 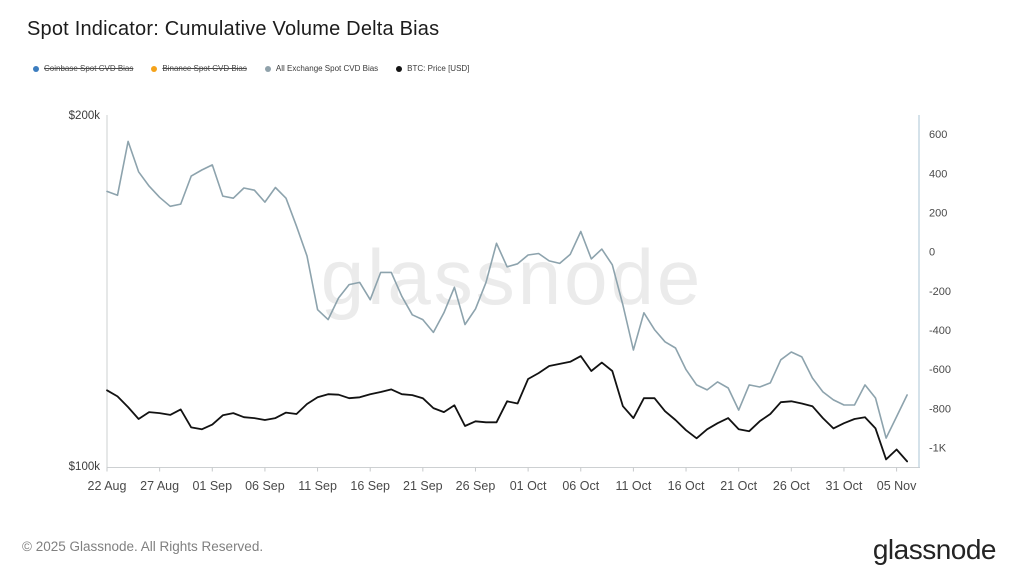 What do you see at coordinates (897, 486) in the screenshot?
I see `x-tick-label: 05 Nov` at bounding box center [897, 486].